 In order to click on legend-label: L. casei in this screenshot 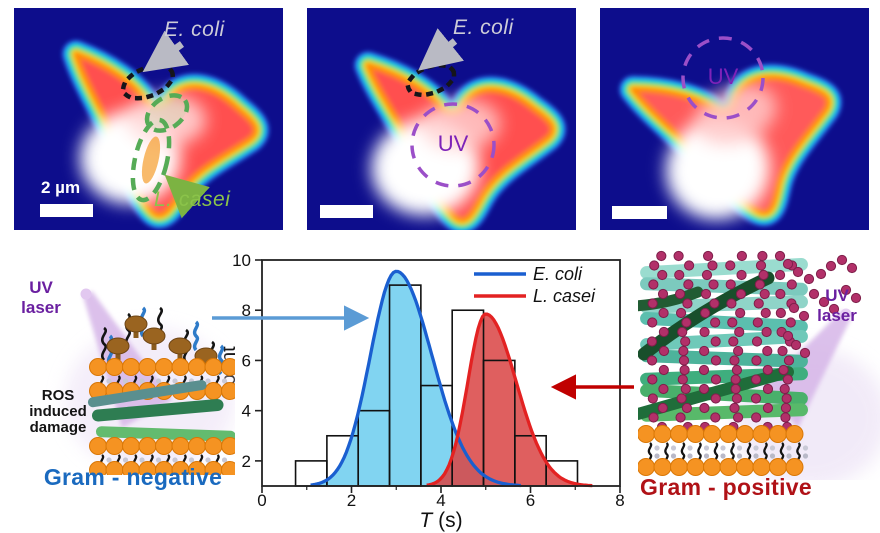, I will do `click(564, 296)`.